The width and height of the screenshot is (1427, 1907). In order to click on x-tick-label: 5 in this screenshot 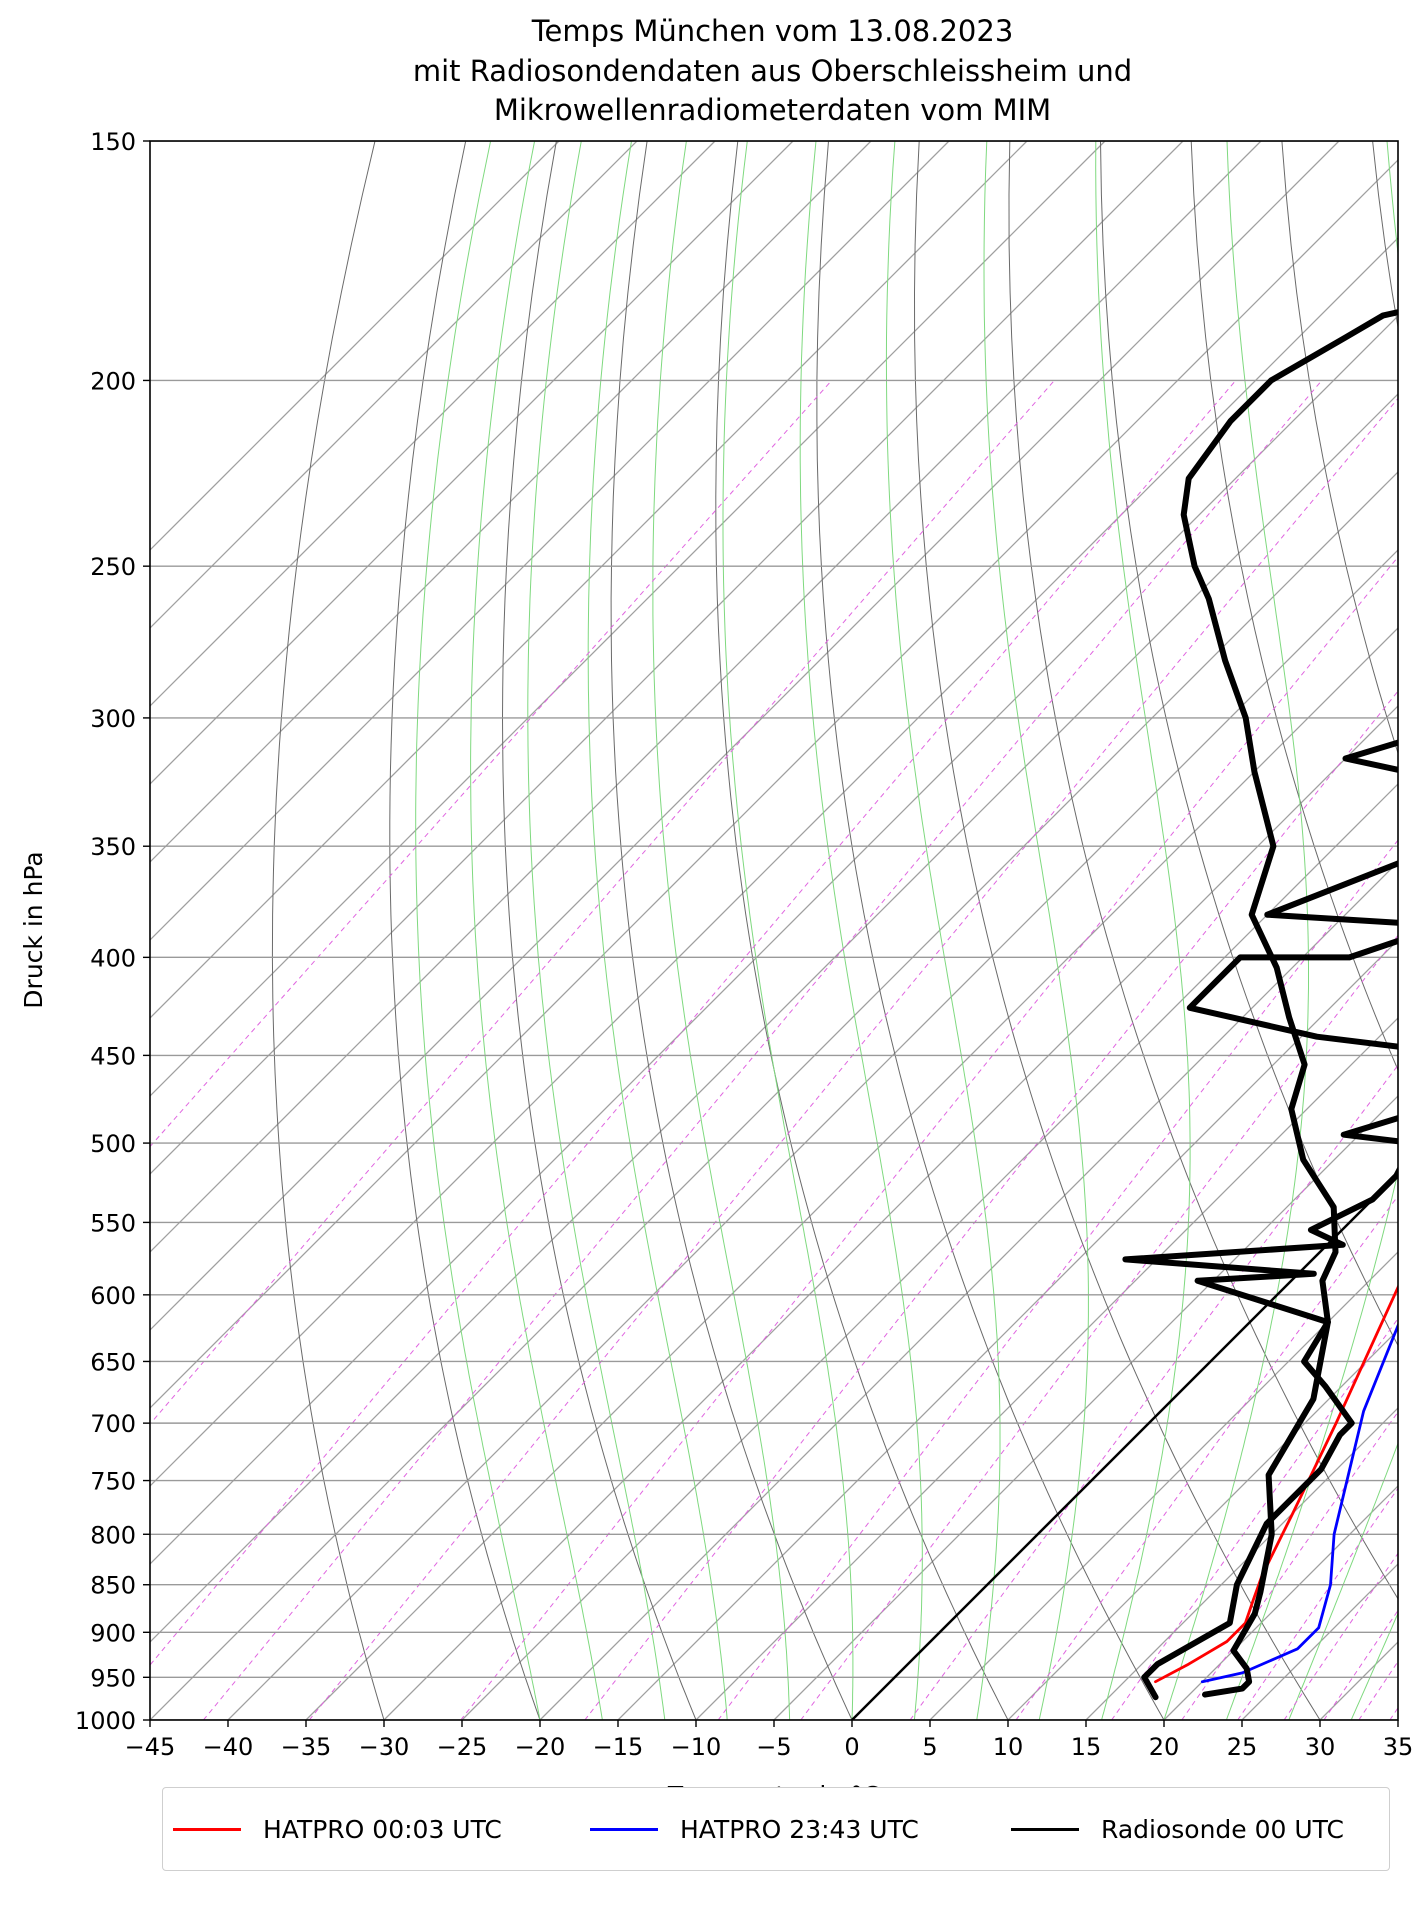, I will do `click(929, 1747)`.